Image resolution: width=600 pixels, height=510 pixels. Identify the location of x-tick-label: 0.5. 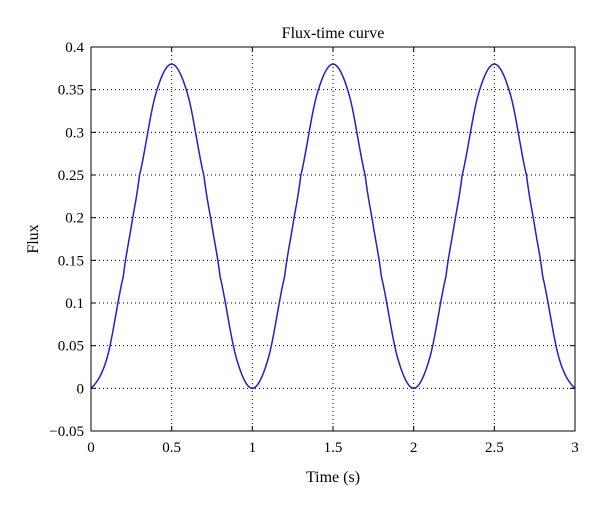
(171, 448).